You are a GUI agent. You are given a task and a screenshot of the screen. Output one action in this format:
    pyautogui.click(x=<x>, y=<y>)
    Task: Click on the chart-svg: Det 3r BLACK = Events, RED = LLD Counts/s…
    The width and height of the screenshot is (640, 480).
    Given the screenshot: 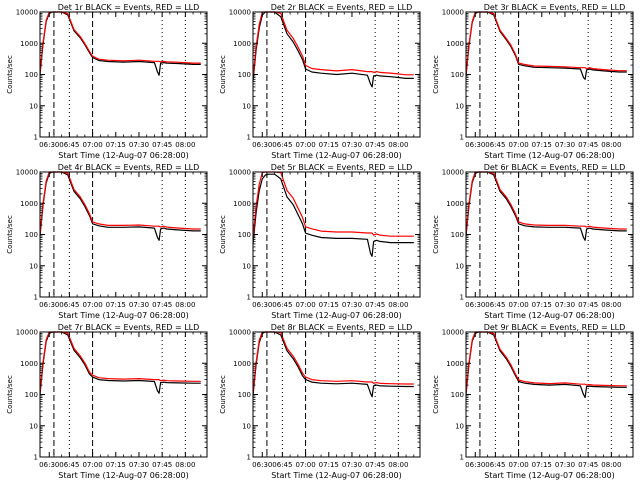 What is the action you would take?
    pyautogui.click(x=533, y=81)
    